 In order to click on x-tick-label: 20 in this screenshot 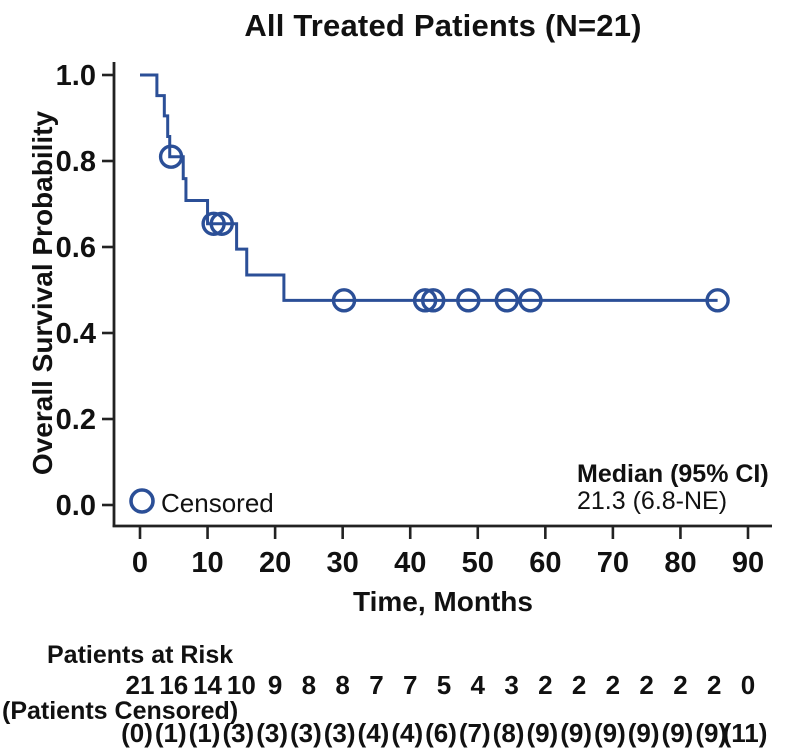, I will do `click(275, 563)`.